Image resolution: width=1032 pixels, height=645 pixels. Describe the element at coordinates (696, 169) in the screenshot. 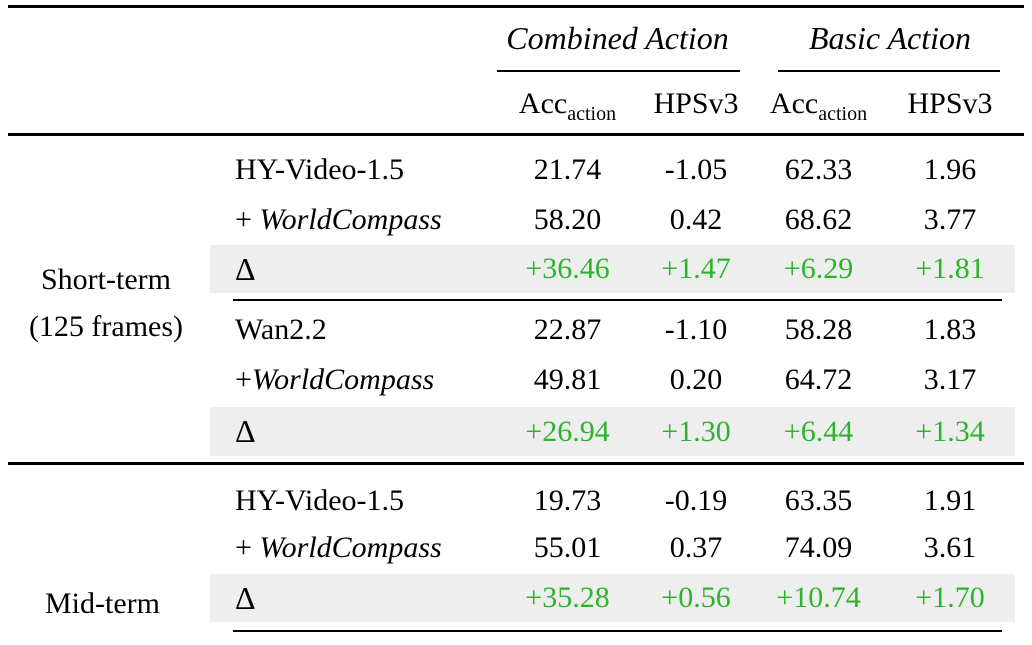

I see `value-cell: -1.05` at that location.